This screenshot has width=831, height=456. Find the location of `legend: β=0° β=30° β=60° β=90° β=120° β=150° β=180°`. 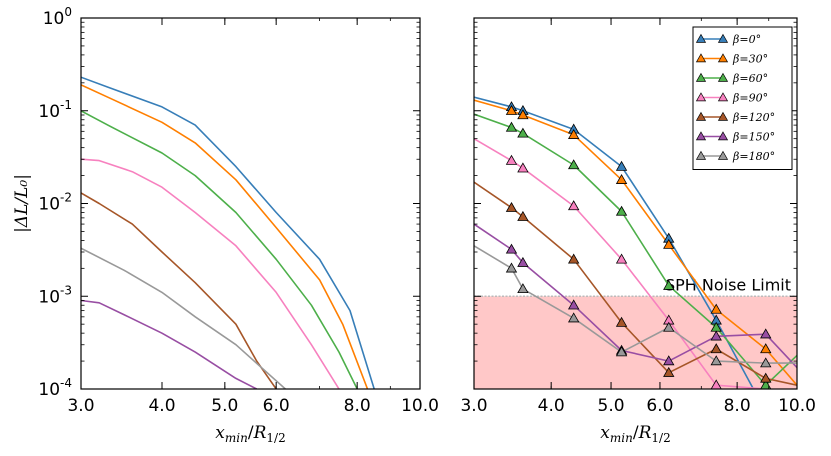

legend: β=0° β=30° β=60° β=90° β=120° β=150° β=180° is located at coordinates (742, 98).